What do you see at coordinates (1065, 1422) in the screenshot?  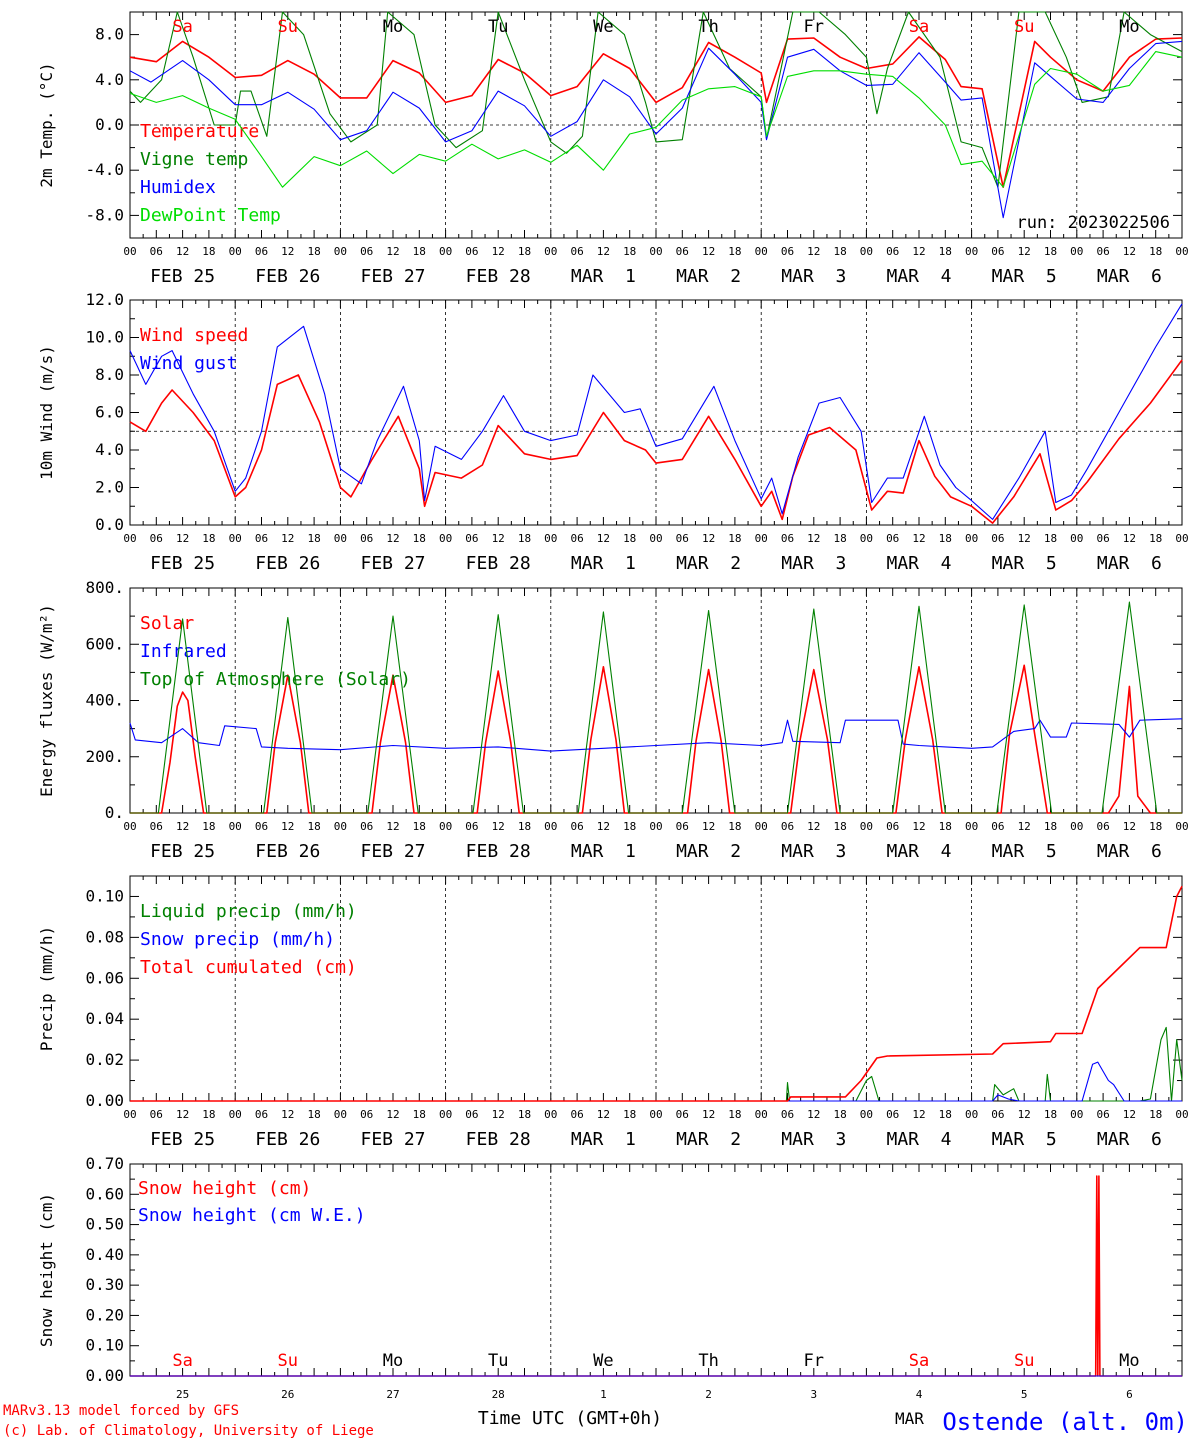 I see `station-label: Ostende (alt. 0m)` at bounding box center [1065, 1422].